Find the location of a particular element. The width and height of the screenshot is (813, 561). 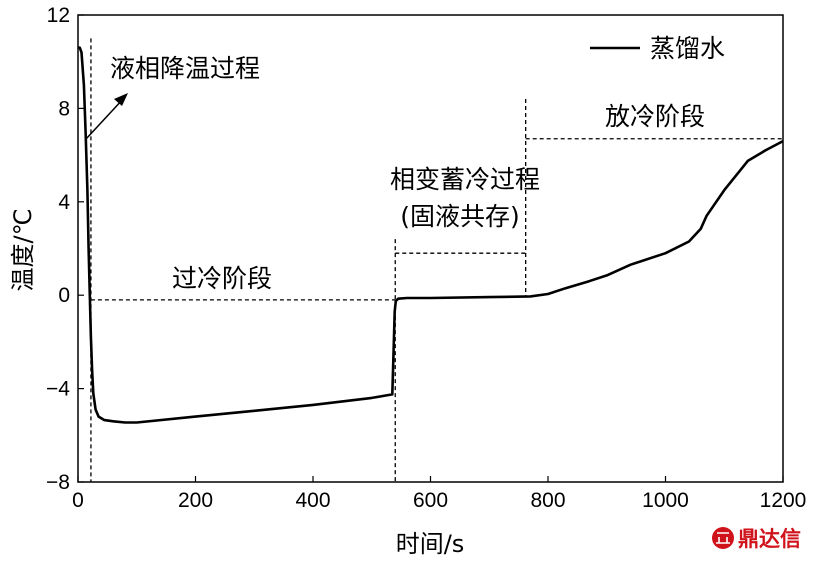

x-tick-label: 1200 is located at coordinates (783, 500).